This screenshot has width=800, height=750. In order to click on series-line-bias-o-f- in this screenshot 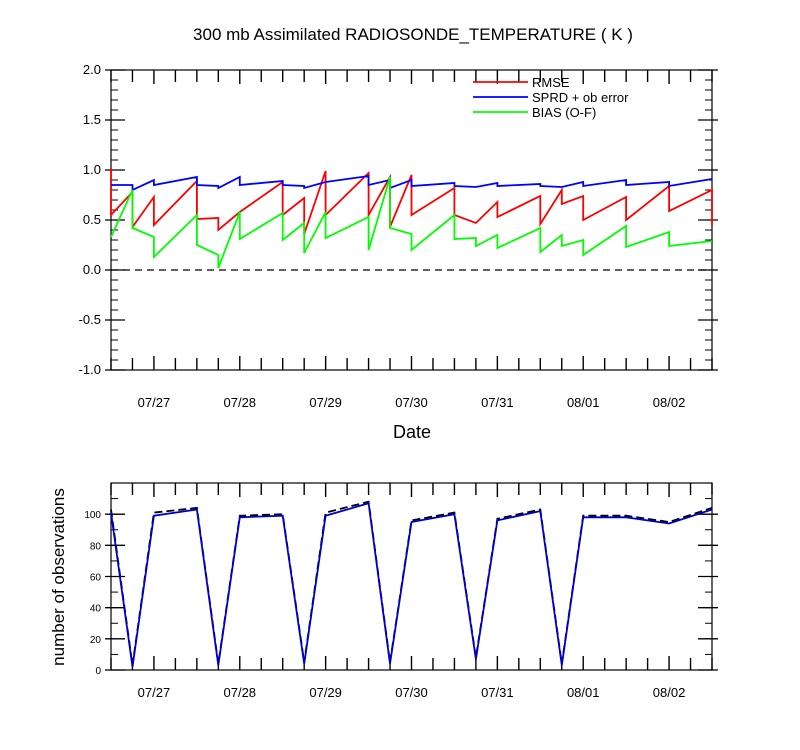, I will do `click(411, 222)`.